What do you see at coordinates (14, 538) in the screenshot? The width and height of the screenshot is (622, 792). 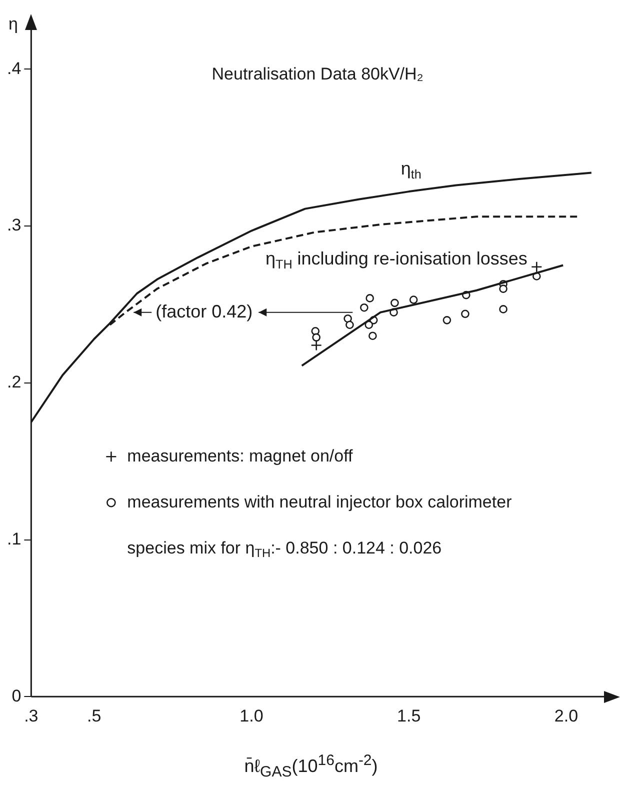 I see `y-tick-label: .1` at bounding box center [14, 538].